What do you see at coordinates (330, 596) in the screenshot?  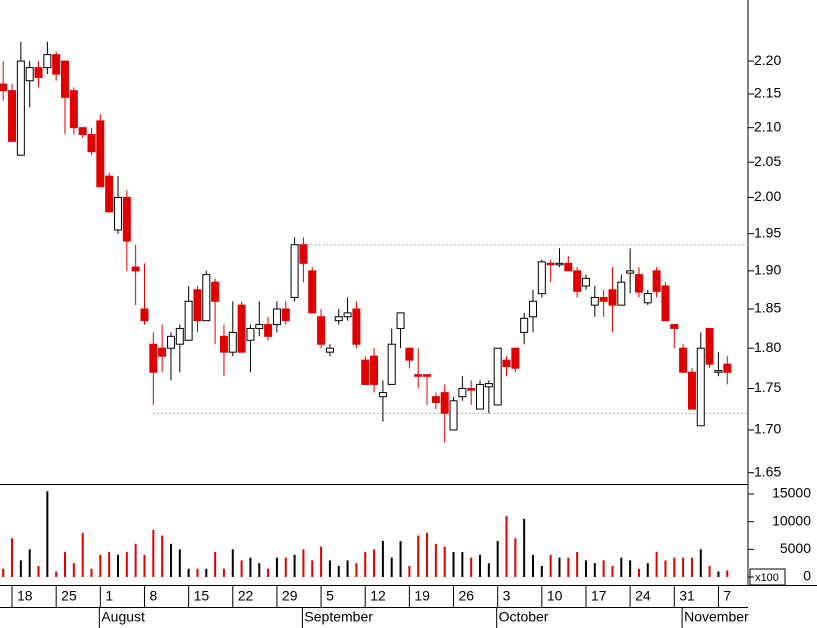 I see `x-tick-label: 5` at bounding box center [330, 596].